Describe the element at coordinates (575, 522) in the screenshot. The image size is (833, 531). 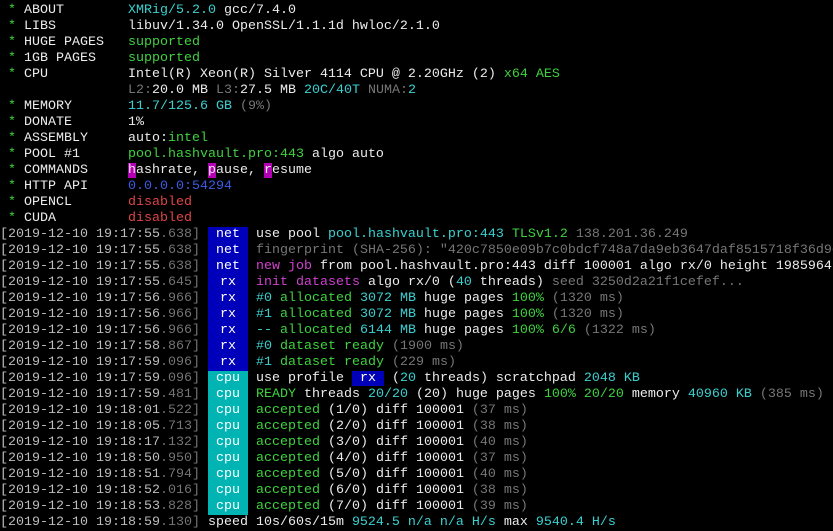
I see `log-message-segment: 9540.4 H/s` at that location.